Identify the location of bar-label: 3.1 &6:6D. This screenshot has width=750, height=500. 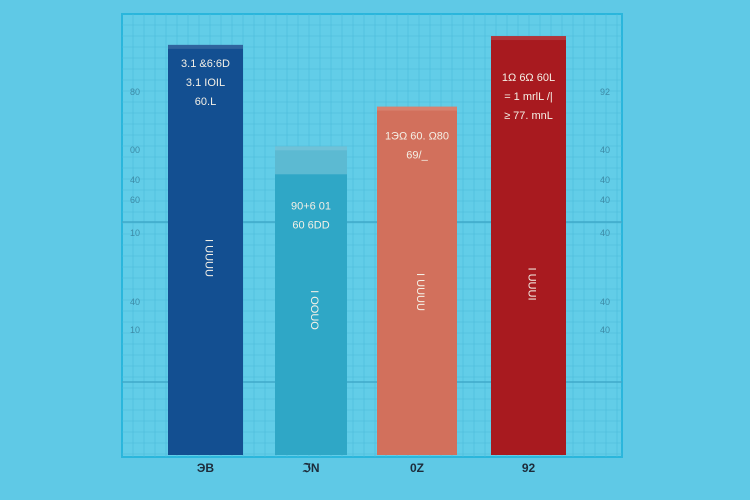
(205, 64).